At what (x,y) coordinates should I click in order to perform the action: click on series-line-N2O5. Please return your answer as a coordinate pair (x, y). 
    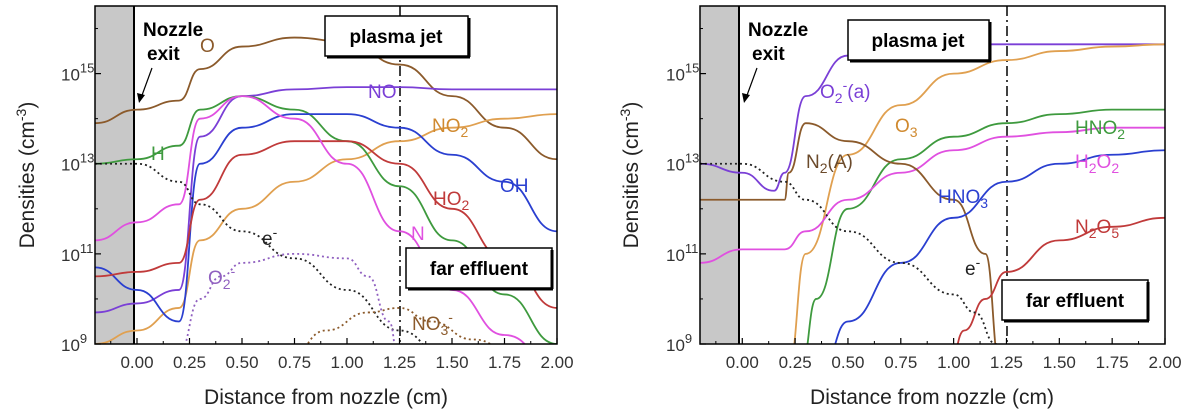
    Looking at the image, I should click on (1060, 280).